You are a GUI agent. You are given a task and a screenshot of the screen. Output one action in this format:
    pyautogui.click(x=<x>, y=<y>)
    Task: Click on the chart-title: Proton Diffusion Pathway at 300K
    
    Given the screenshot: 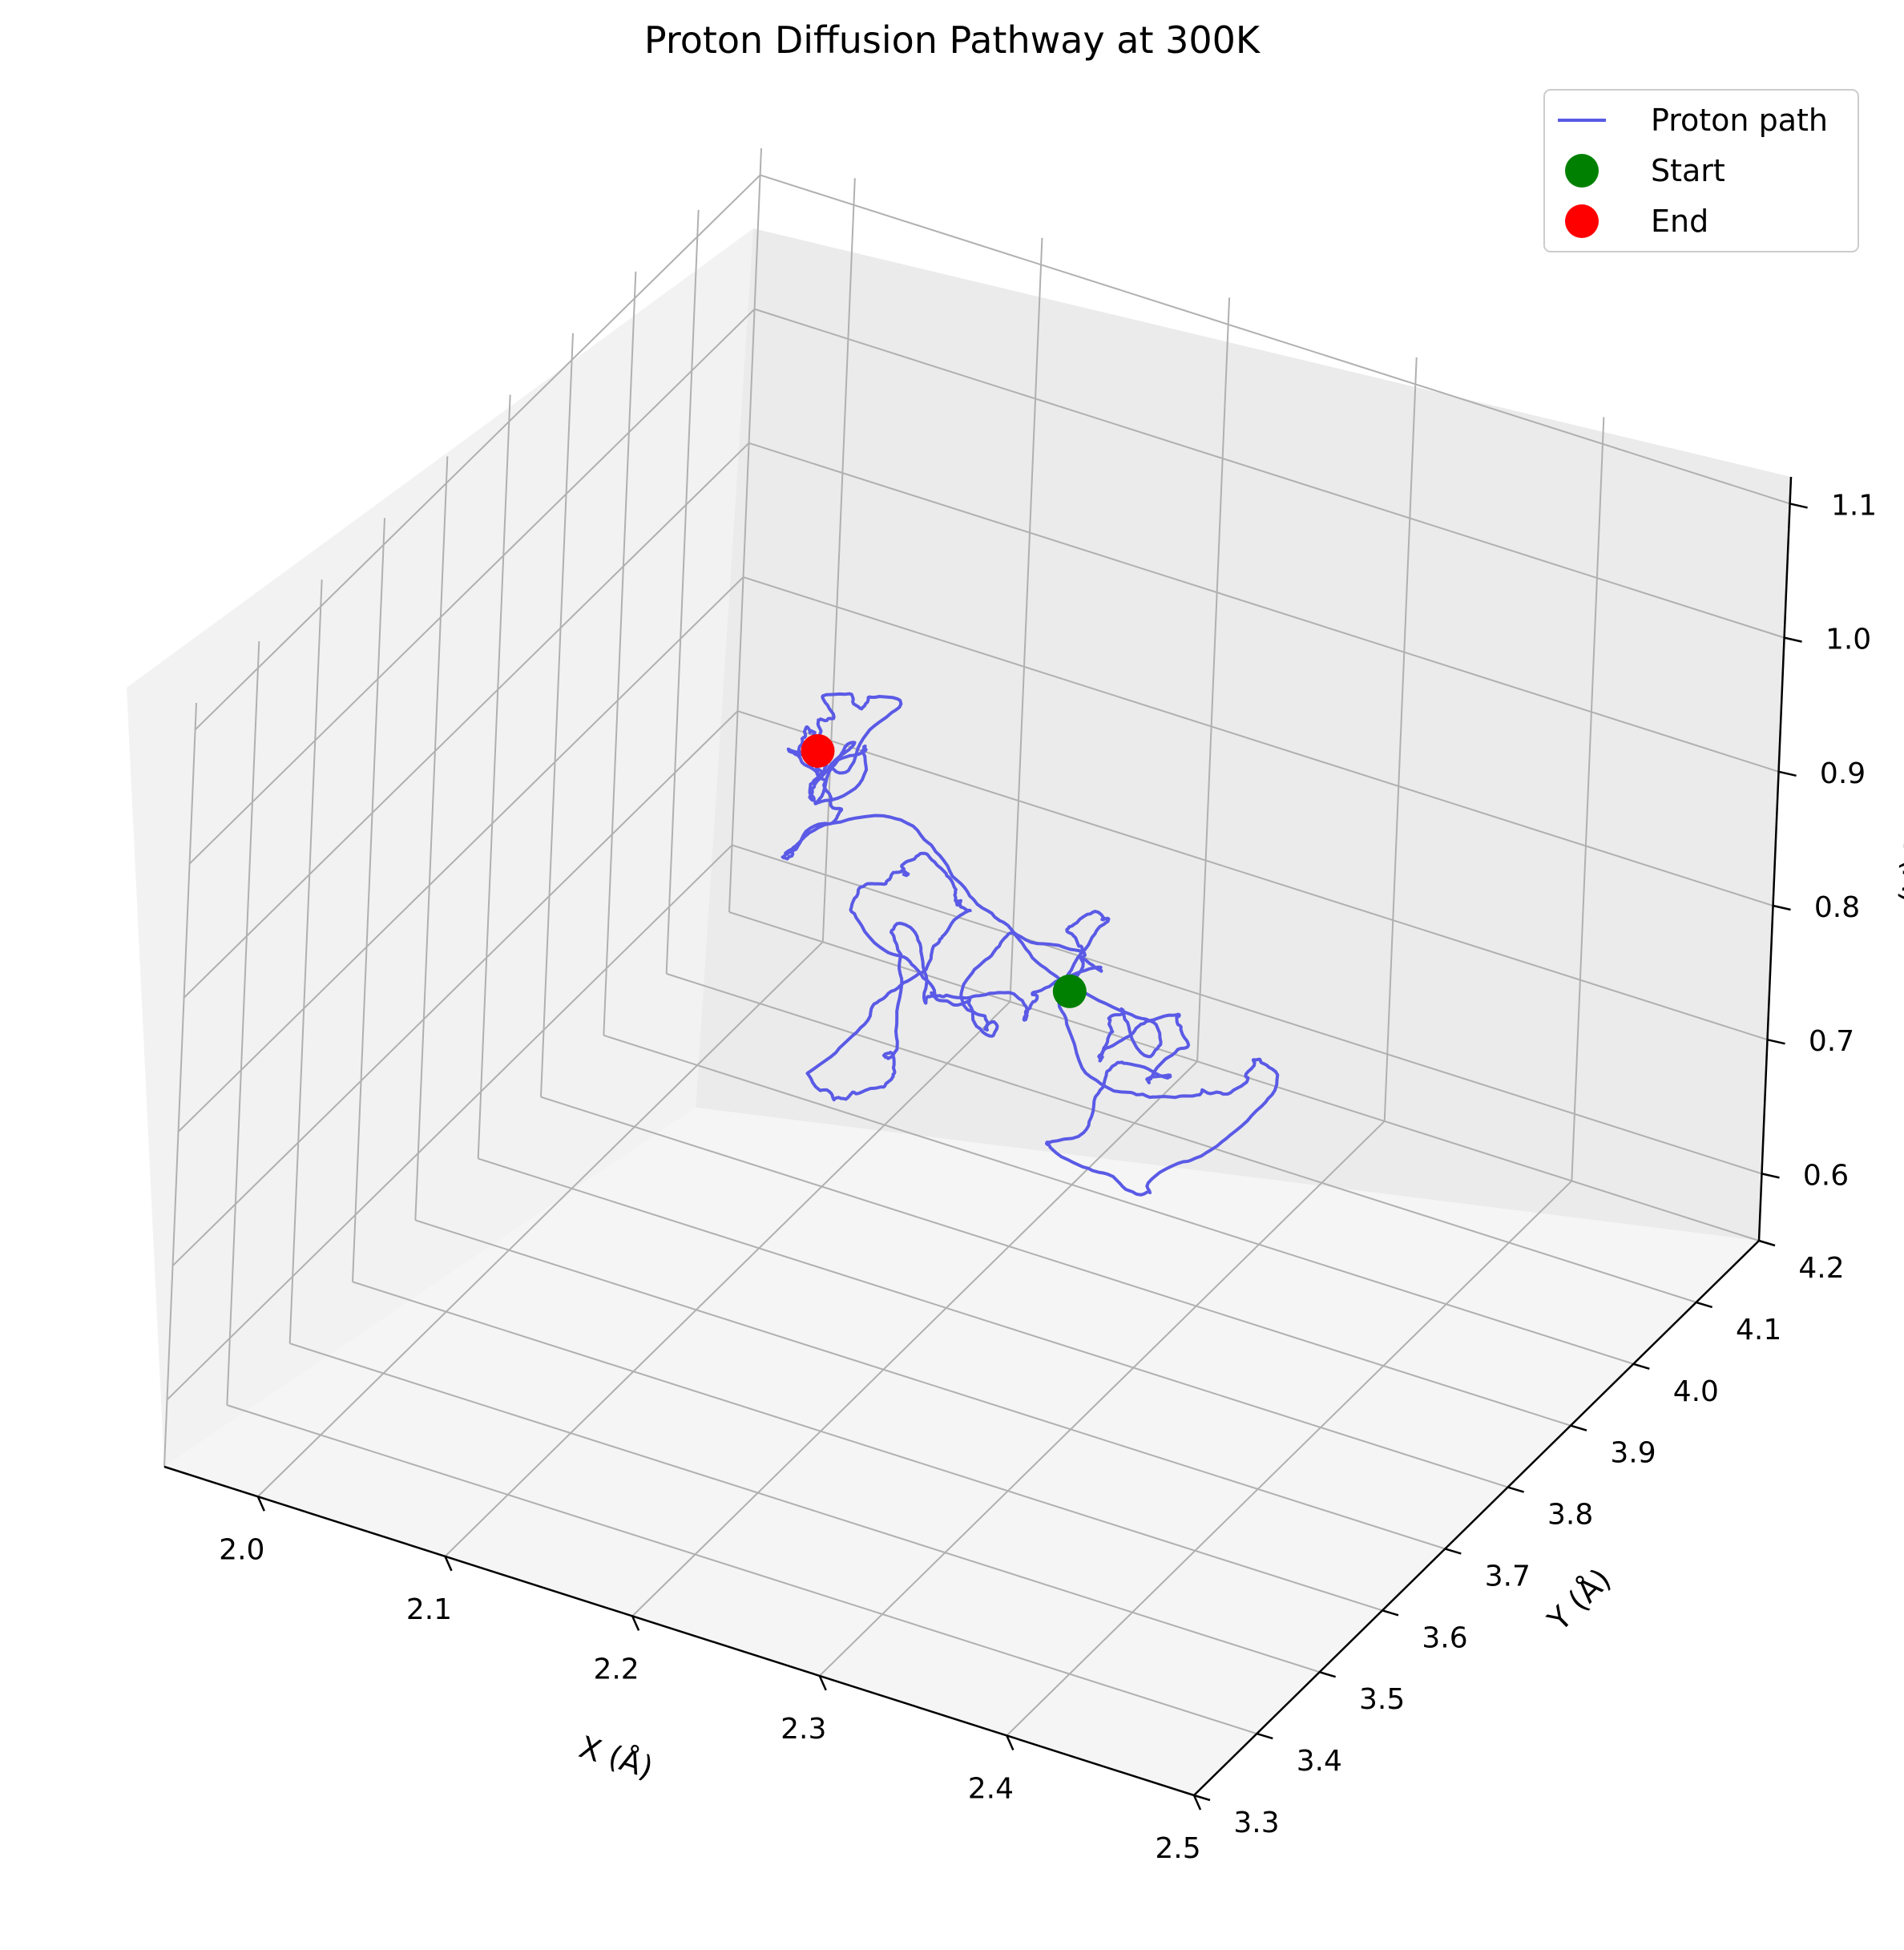 What is the action you would take?
    pyautogui.click(x=953, y=40)
    